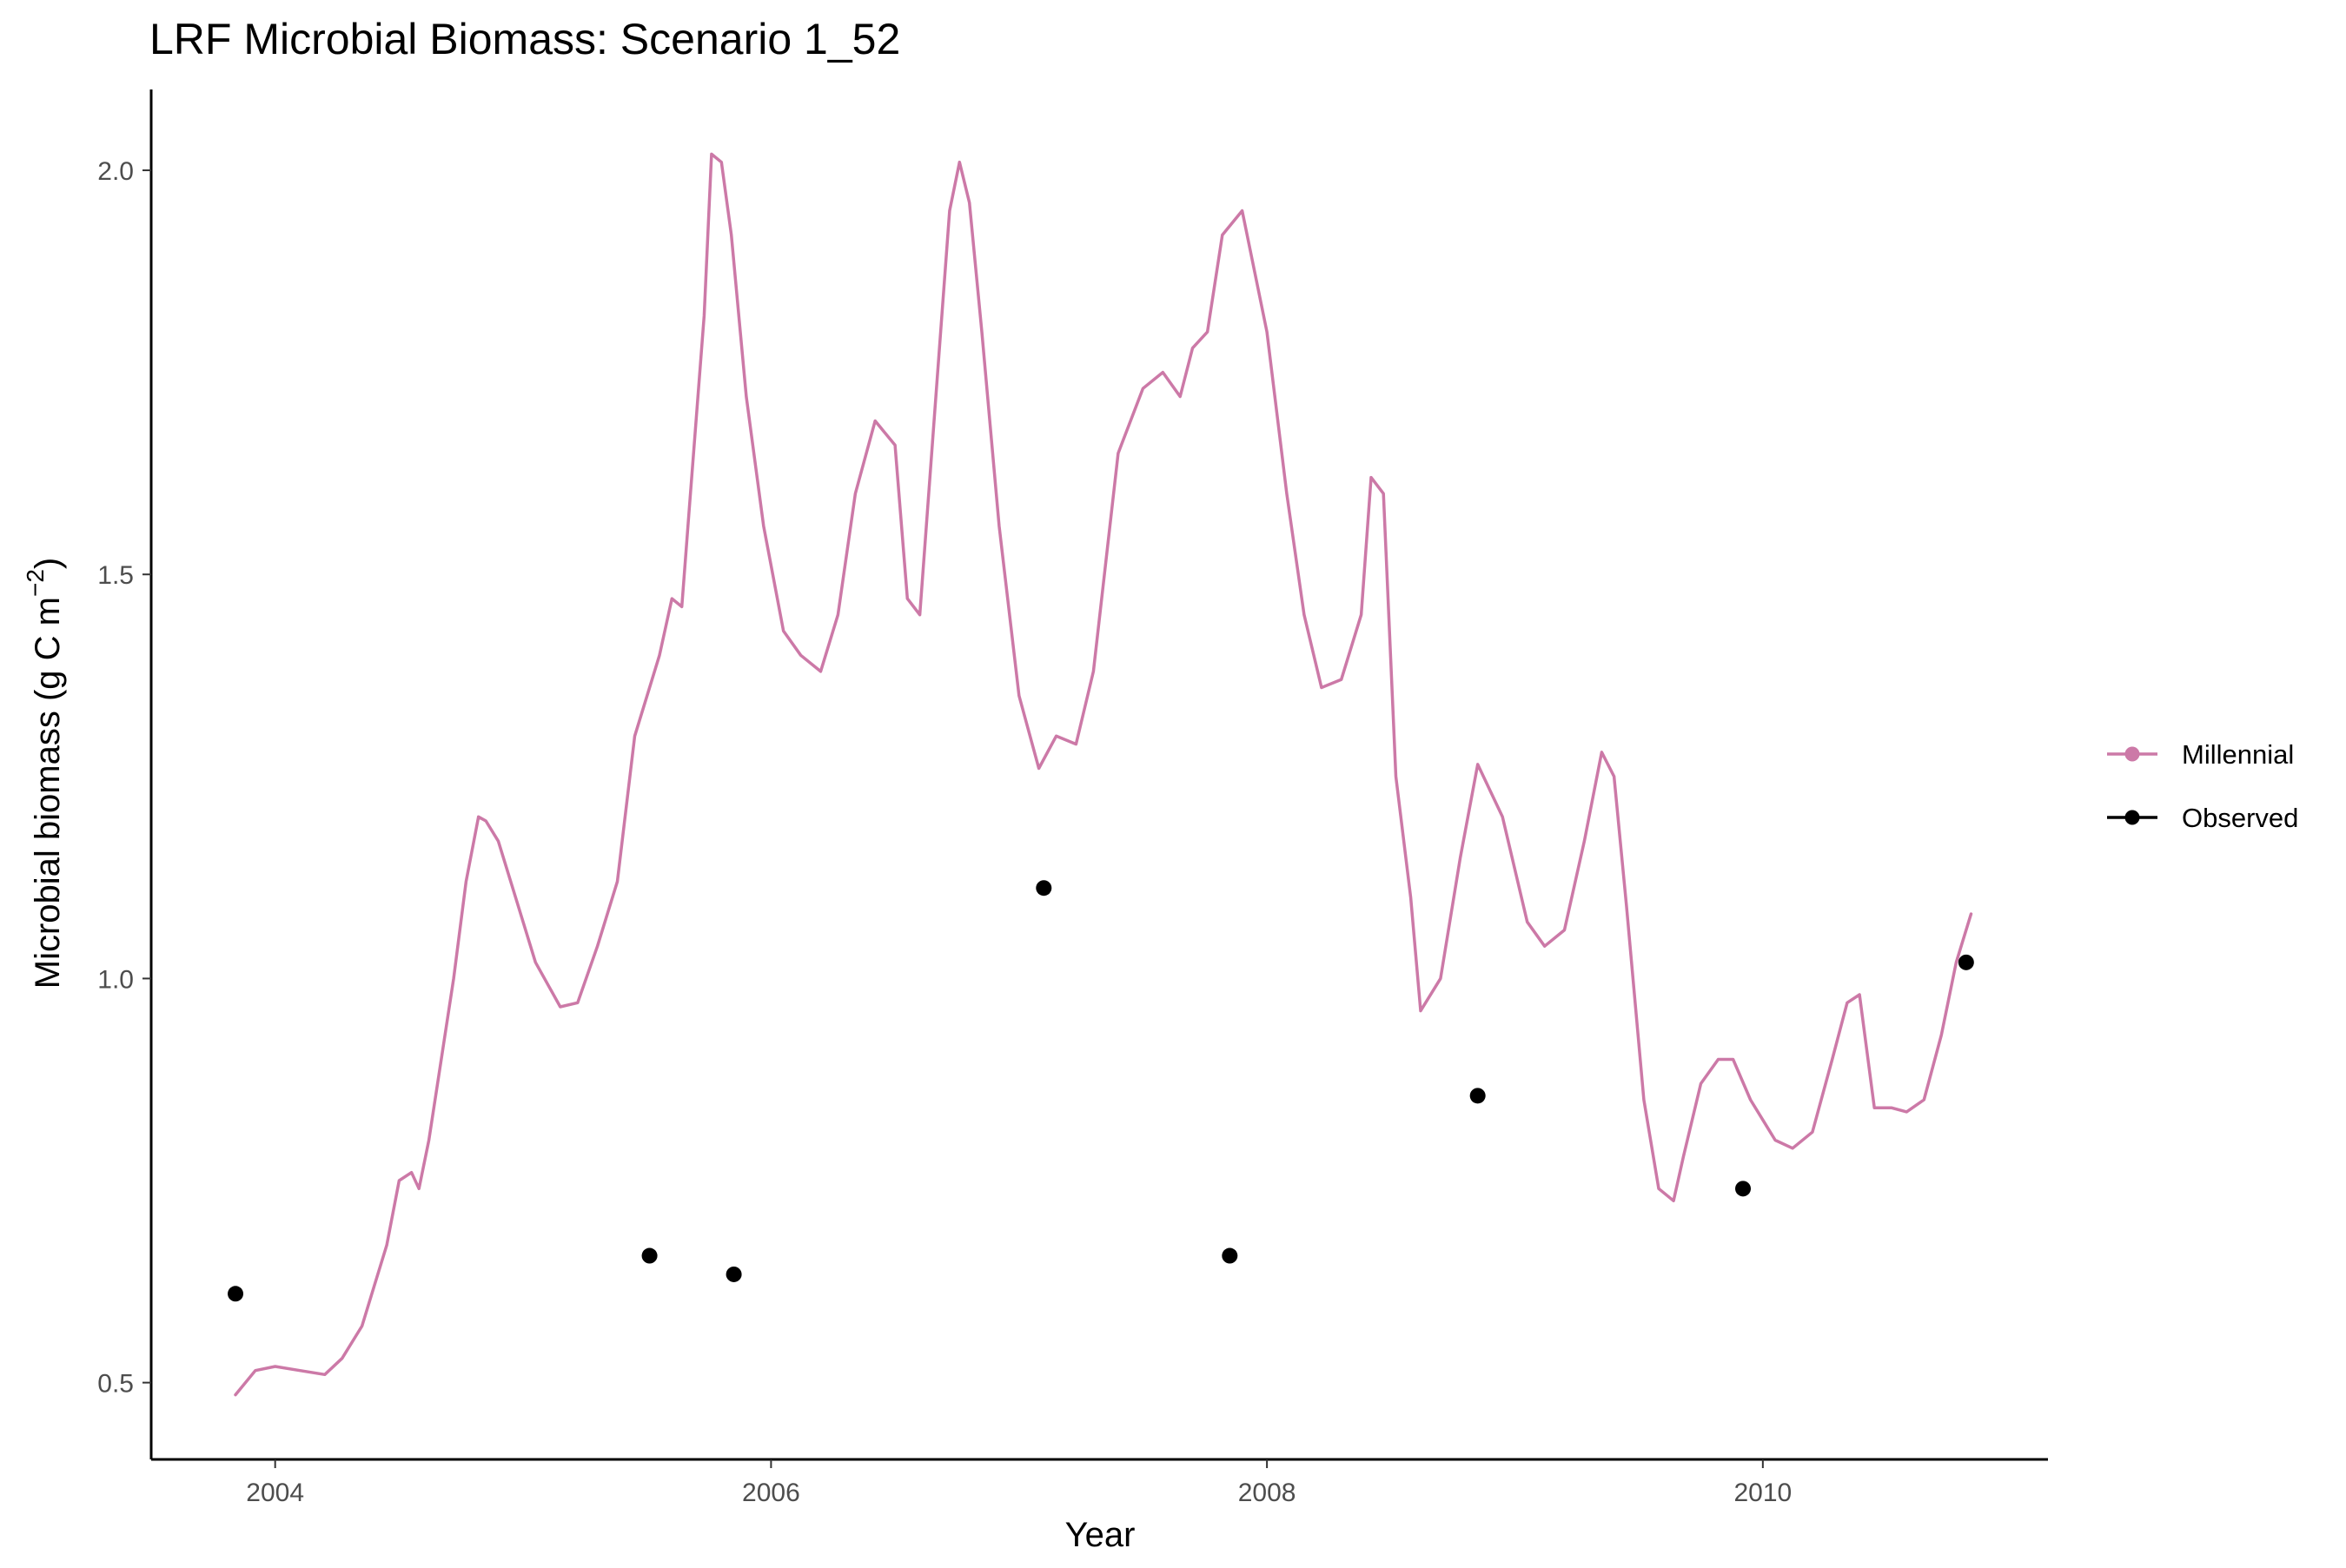  I want to click on chart-title: LRF Microbial Biomass: Scenario 1_52, so click(524, 39).